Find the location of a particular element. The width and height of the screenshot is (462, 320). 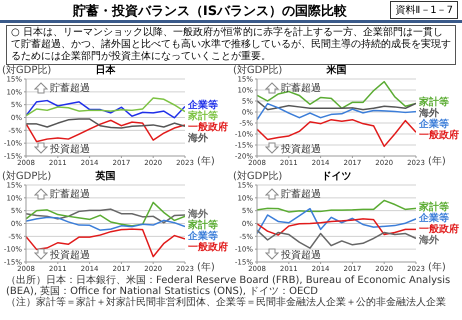

text: 貯蓄・投資バランス（ISバランス）の国際比較 is located at coordinates (210, 11).